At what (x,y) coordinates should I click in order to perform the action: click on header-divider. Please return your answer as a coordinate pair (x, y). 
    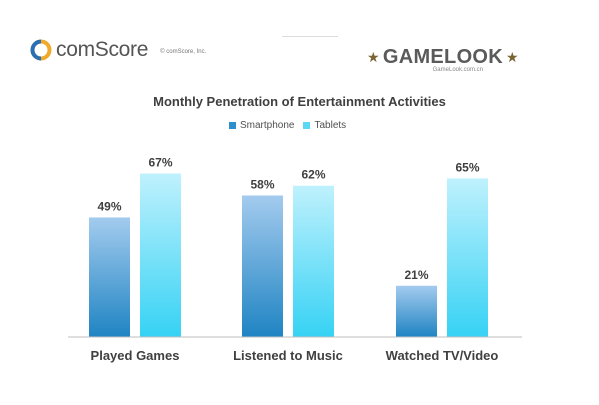
    Looking at the image, I should click on (310, 36).